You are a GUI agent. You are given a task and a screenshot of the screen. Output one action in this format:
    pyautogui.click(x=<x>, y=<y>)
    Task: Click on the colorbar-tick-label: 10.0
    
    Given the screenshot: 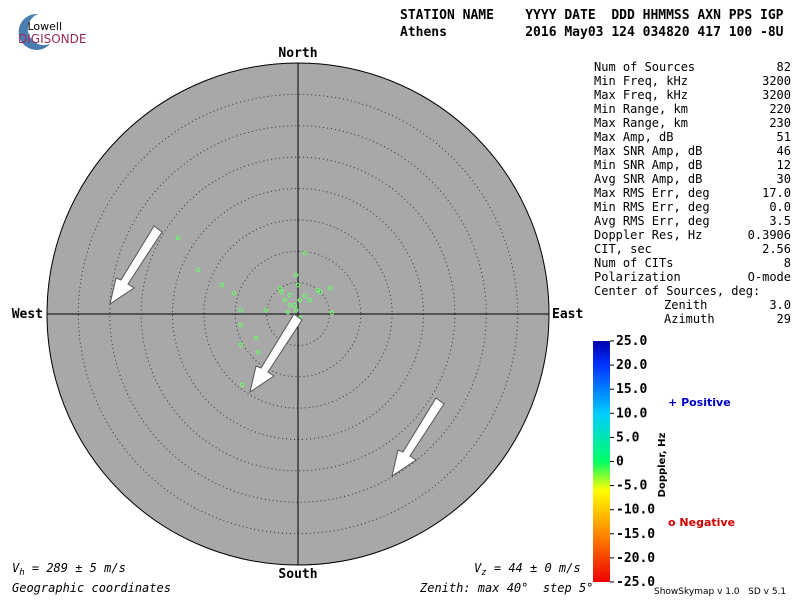 What is the action you would take?
    pyautogui.click(x=631, y=413)
    